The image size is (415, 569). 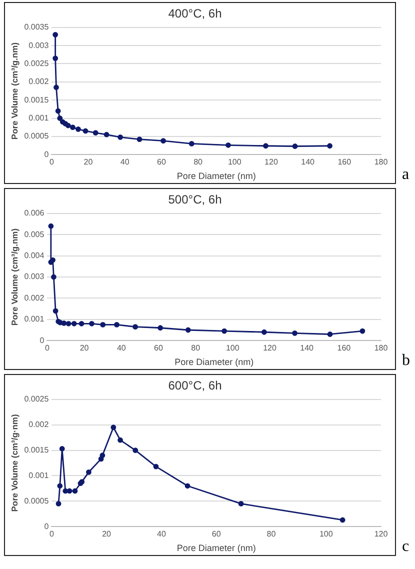 I want to click on chart-title: 400°C, 6h, so click(x=195, y=13).